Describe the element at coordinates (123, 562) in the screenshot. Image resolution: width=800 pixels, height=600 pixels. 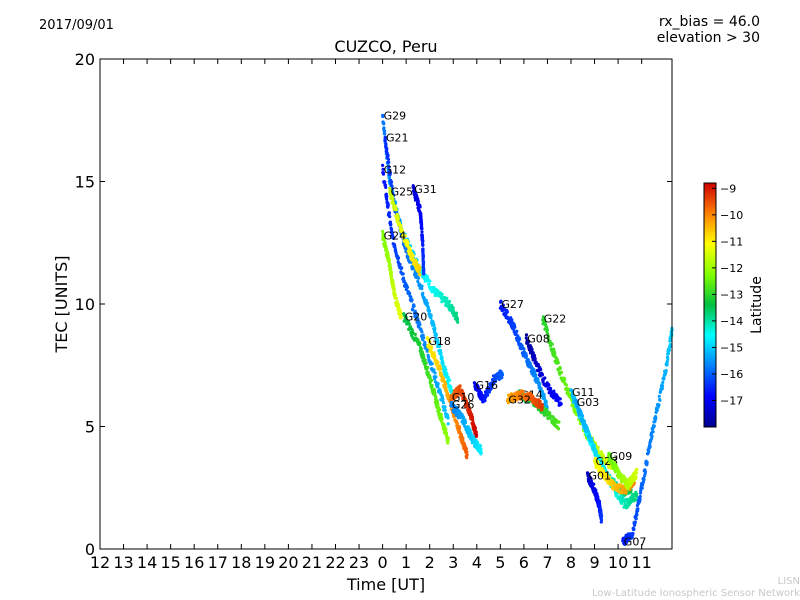
I see `x-tick-label-13: 13` at that location.